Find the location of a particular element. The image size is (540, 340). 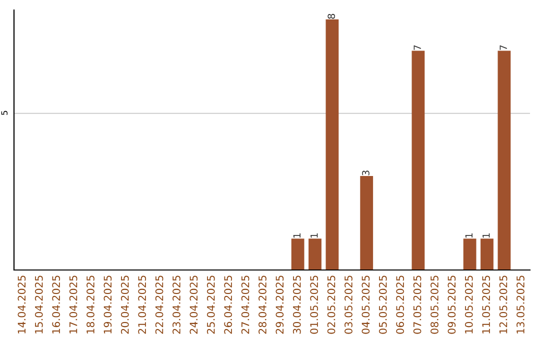

x-tick-label: 30.04.2025 is located at coordinates (296, 305).